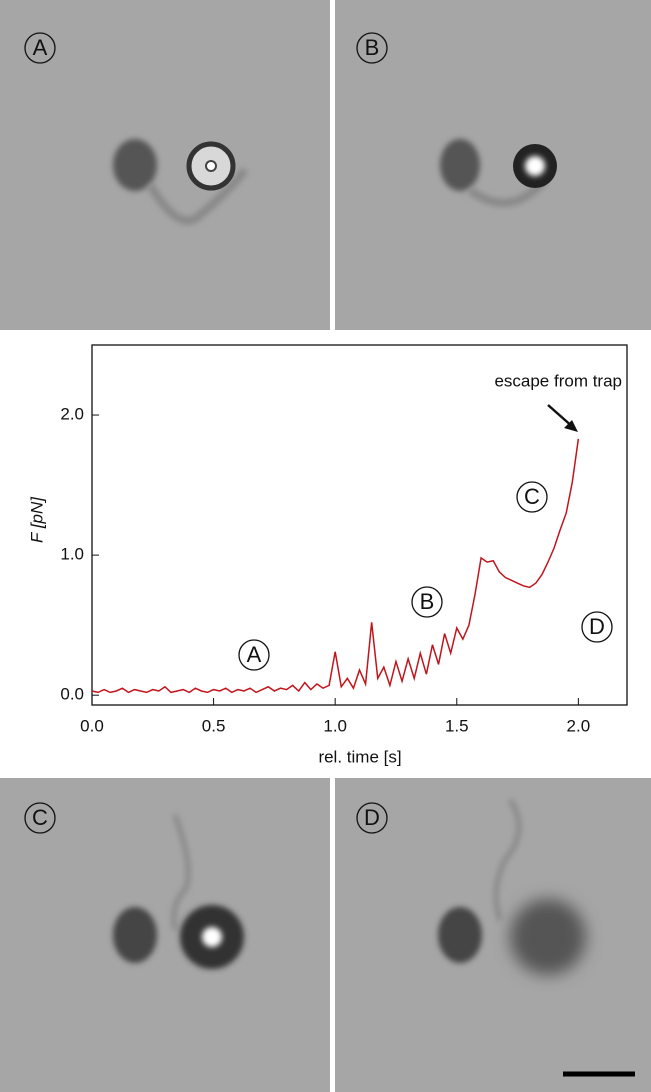 The width and height of the screenshot is (651, 1092). What do you see at coordinates (558, 380) in the screenshot?
I see `annotation: escape from trap` at bounding box center [558, 380].